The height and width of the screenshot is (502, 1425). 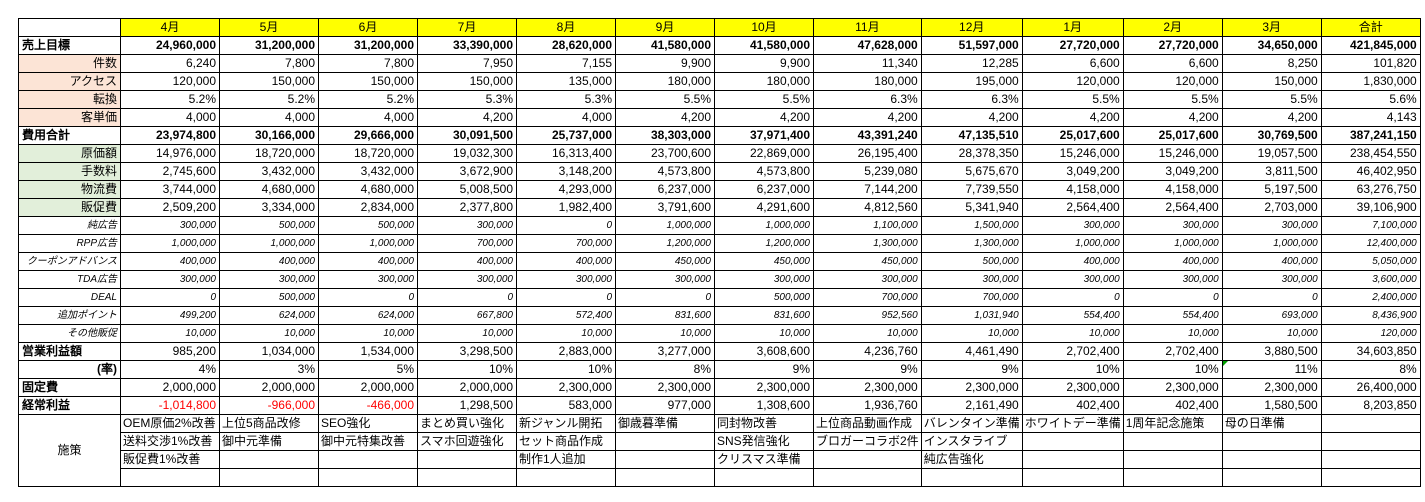 What do you see at coordinates (764, 207) in the screenshot?
I see `value-cell: 4,291,600` at bounding box center [764, 207].